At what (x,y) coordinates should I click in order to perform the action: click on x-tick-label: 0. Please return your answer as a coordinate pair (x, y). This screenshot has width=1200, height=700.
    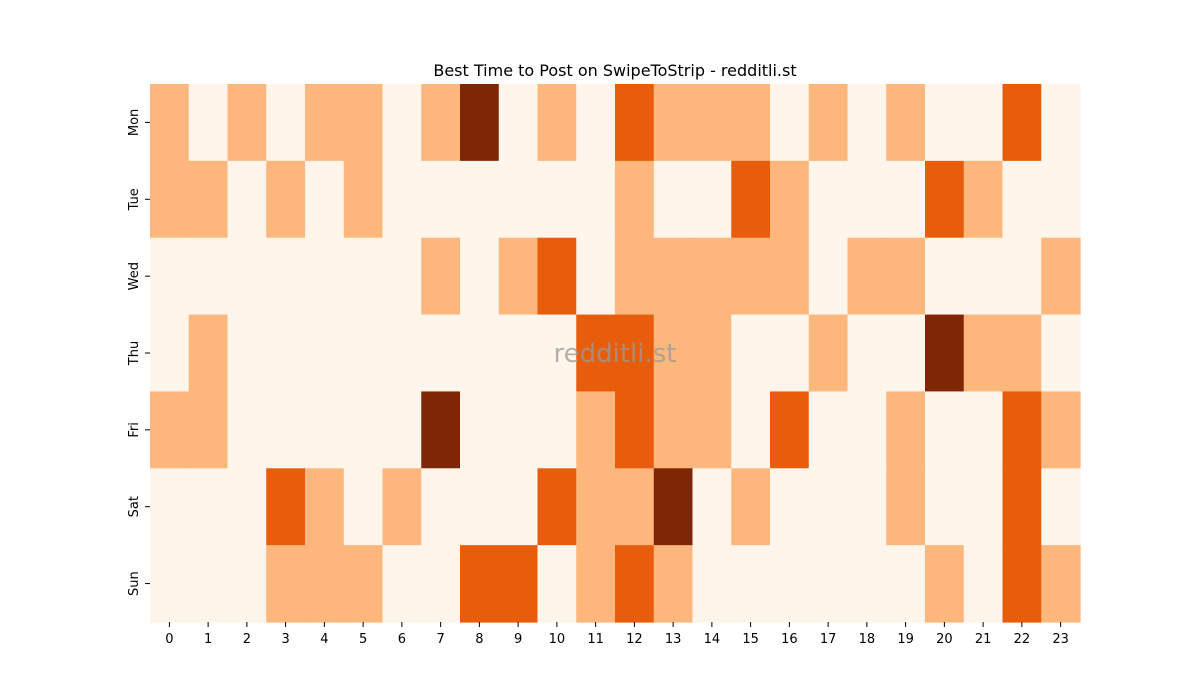
    Looking at the image, I should click on (169, 639).